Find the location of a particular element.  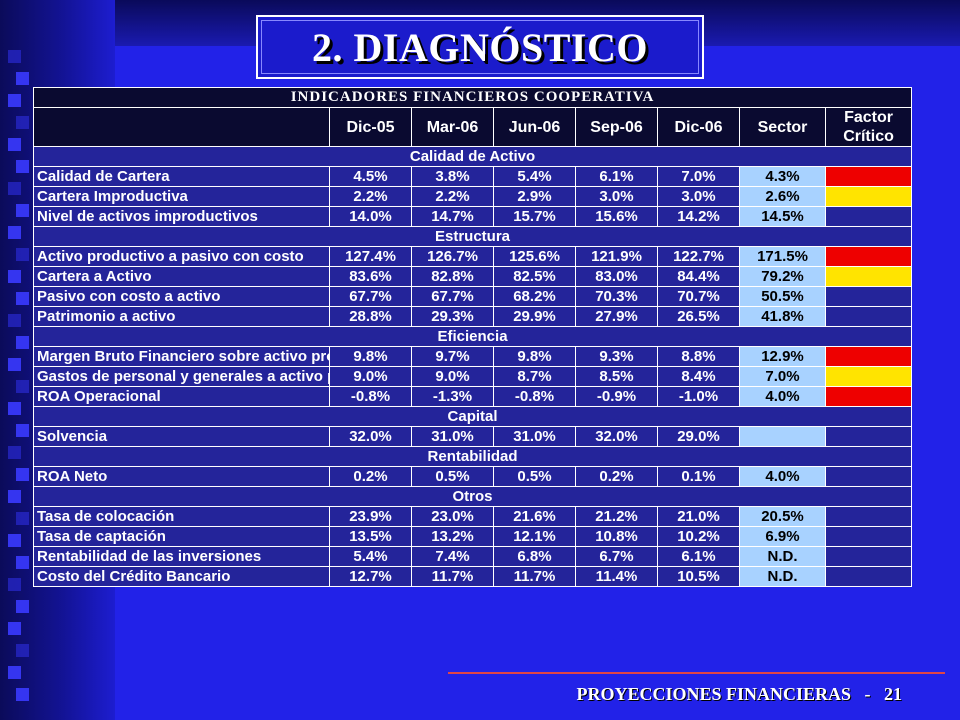

period-value: -1.3% is located at coordinates (452, 396).